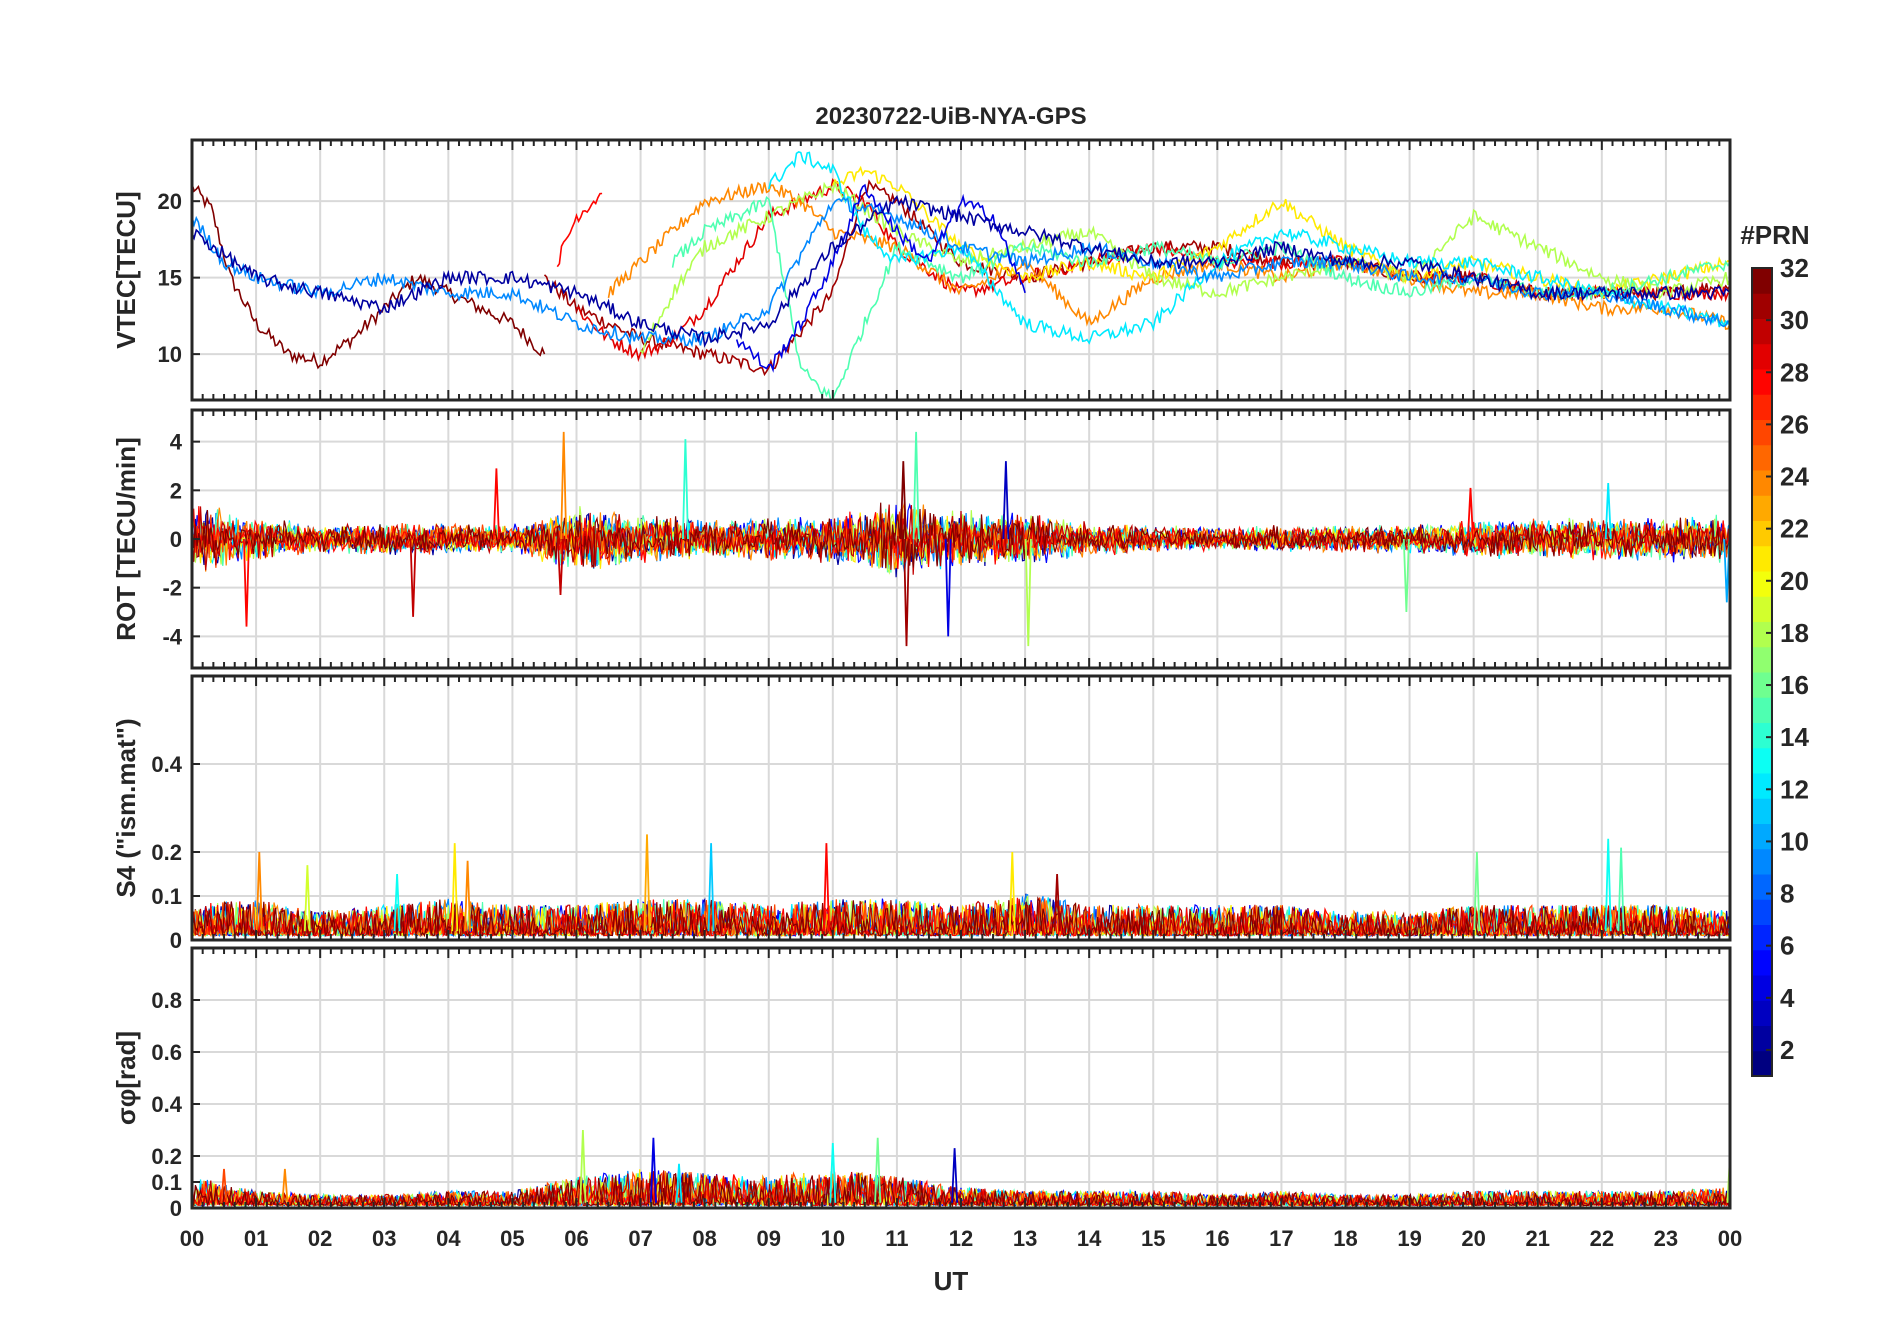 The width and height of the screenshot is (1902, 1330). What do you see at coordinates (176, 539) in the screenshot?
I see `rot-ytick-label-0: 0` at bounding box center [176, 539].